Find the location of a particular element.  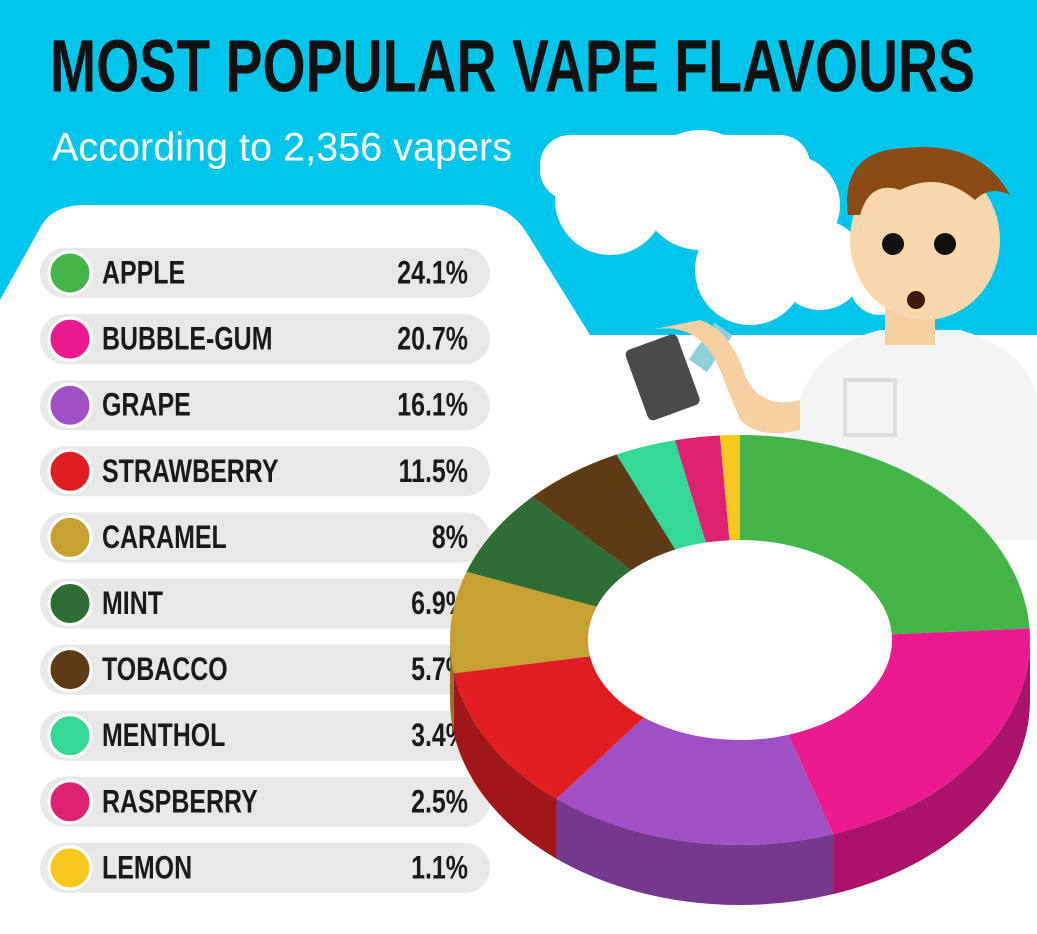

legend-label: GRAPE is located at coordinates (146, 406).